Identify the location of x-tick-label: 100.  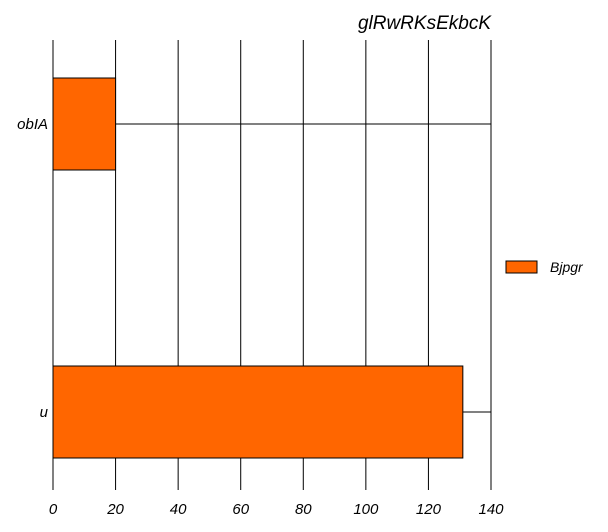
(366, 509).